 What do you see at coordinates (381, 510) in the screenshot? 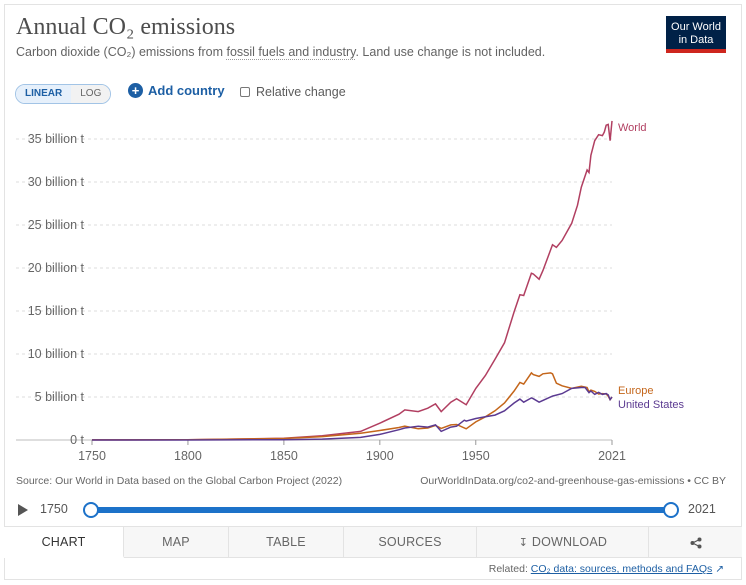
I see `timeline-track` at bounding box center [381, 510].